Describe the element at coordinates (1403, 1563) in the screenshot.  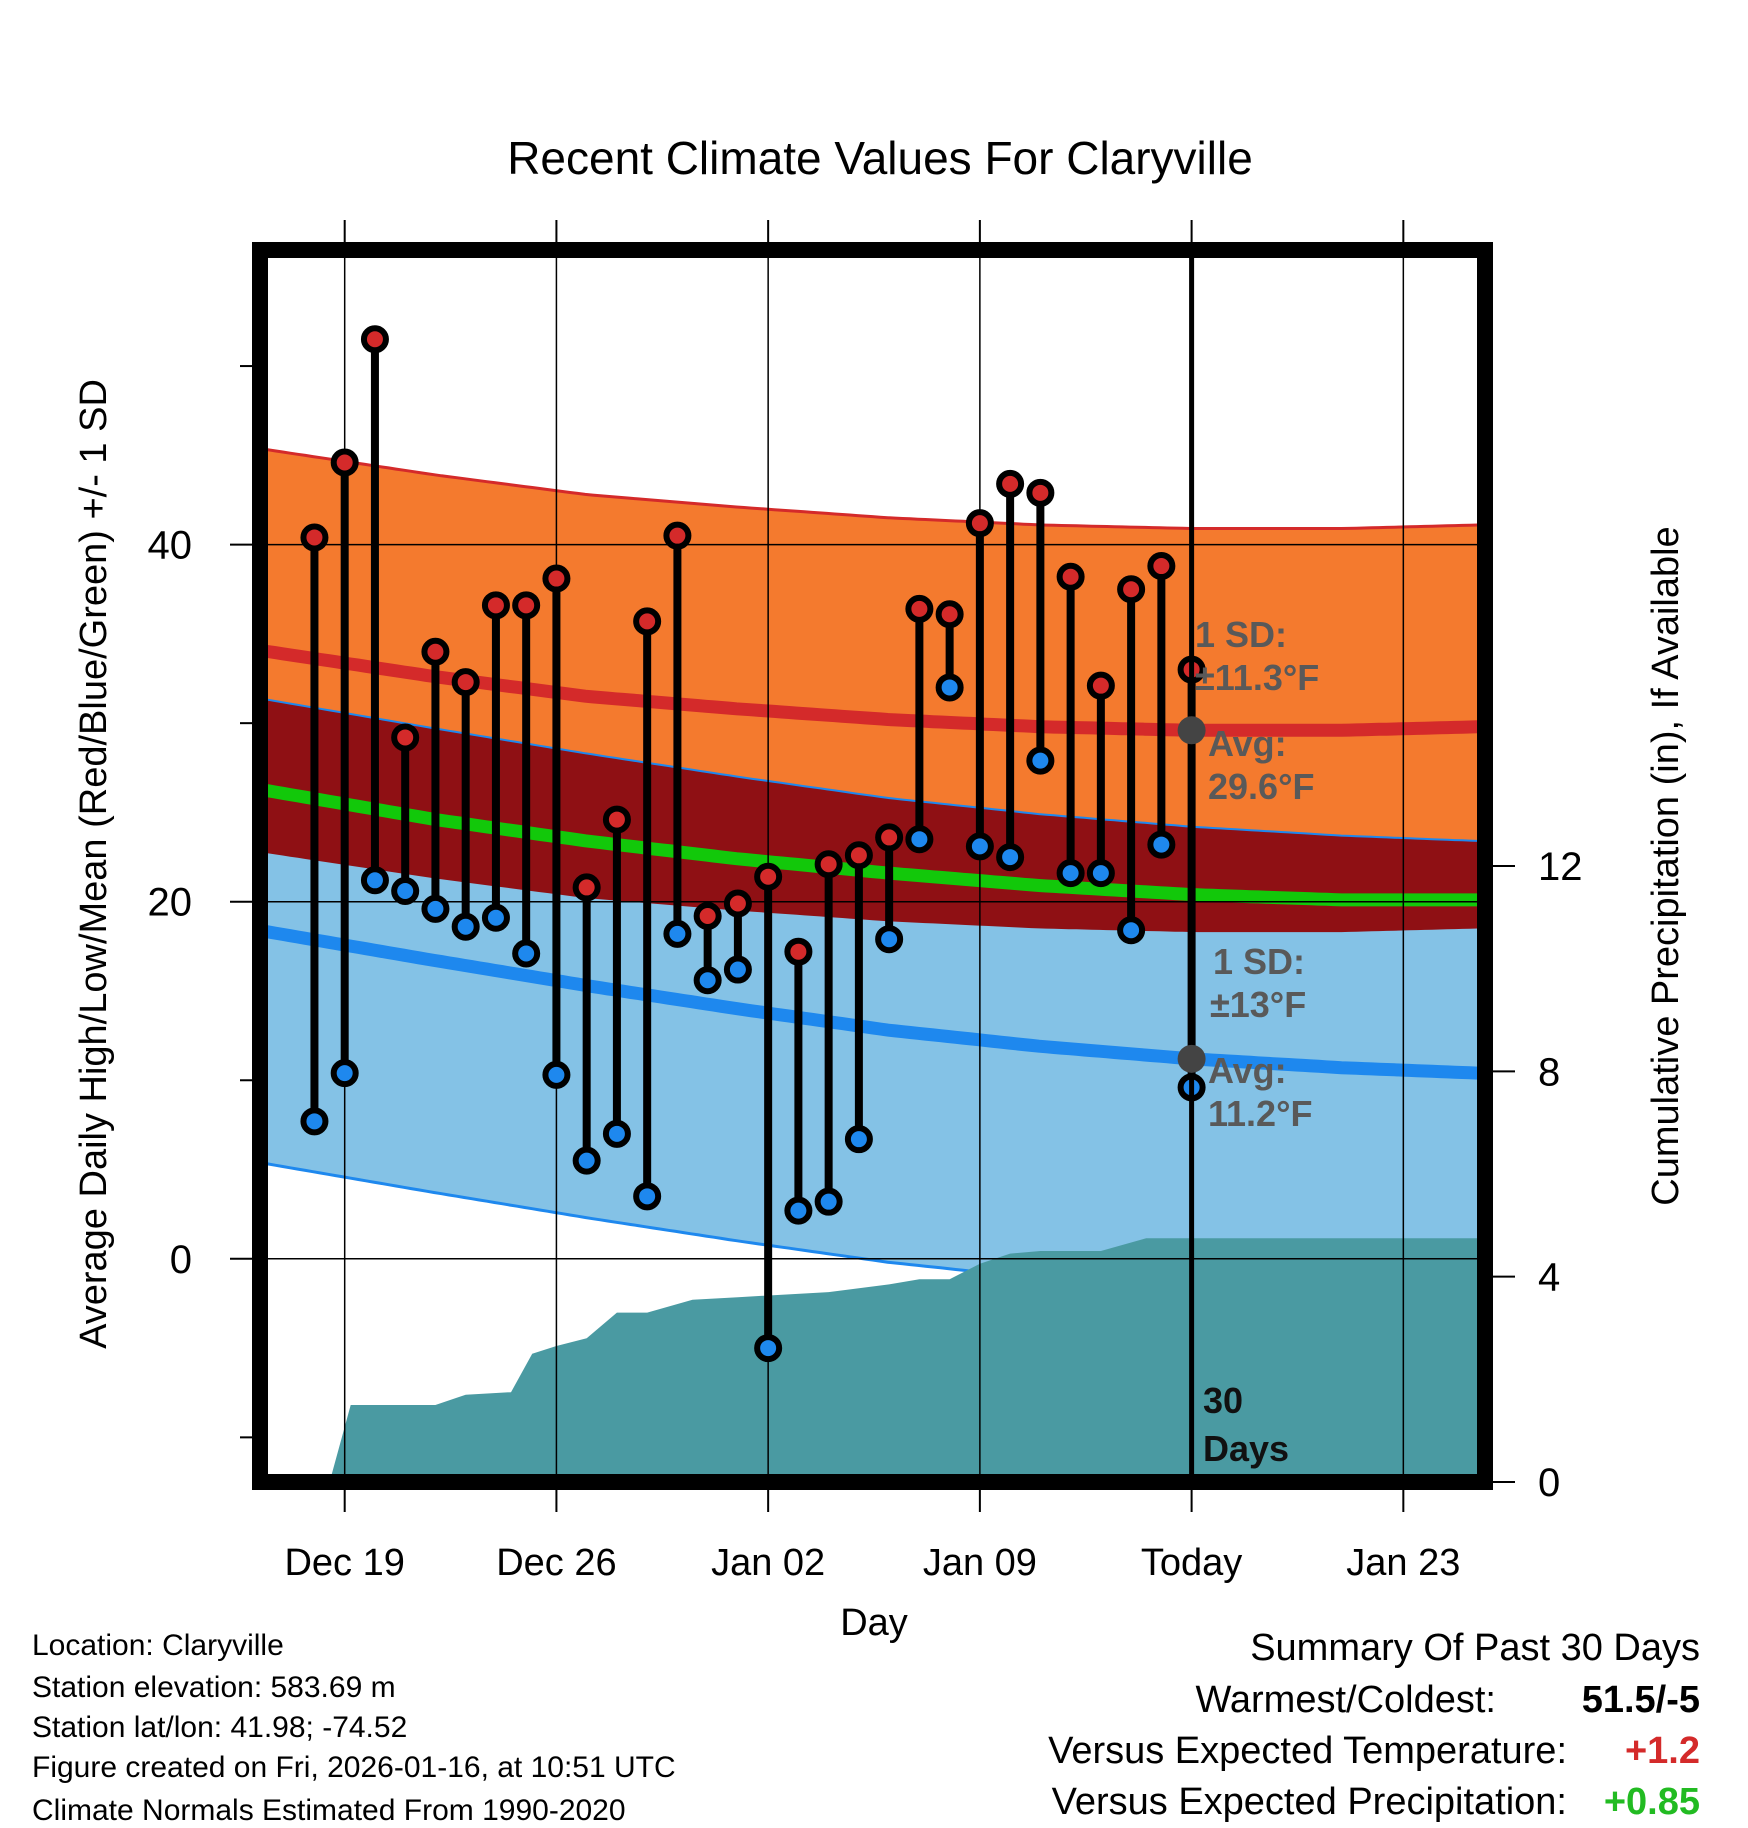
I see `x-tick-label: Jan 23` at that location.